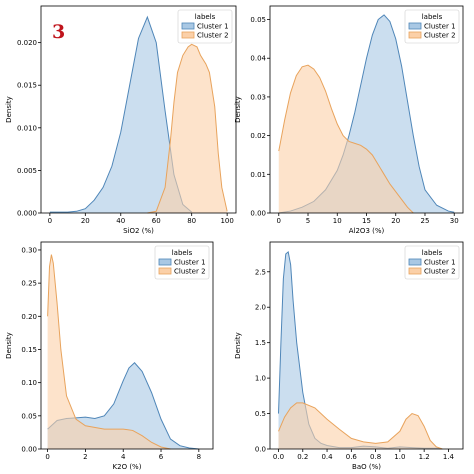  I want to click on x-tick-label: 2, so click(85, 457).